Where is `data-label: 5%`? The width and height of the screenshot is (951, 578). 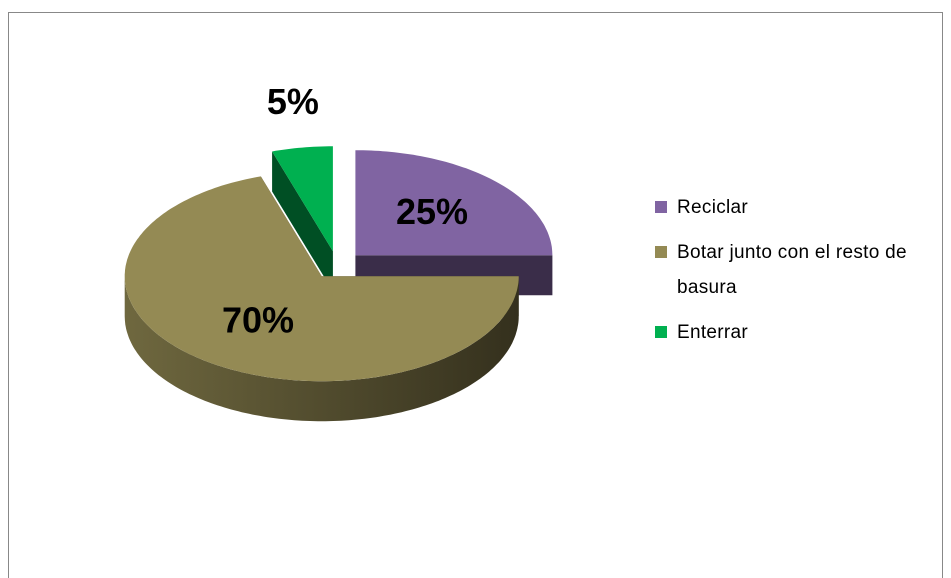
data-label: 5% is located at coordinates (293, 101).